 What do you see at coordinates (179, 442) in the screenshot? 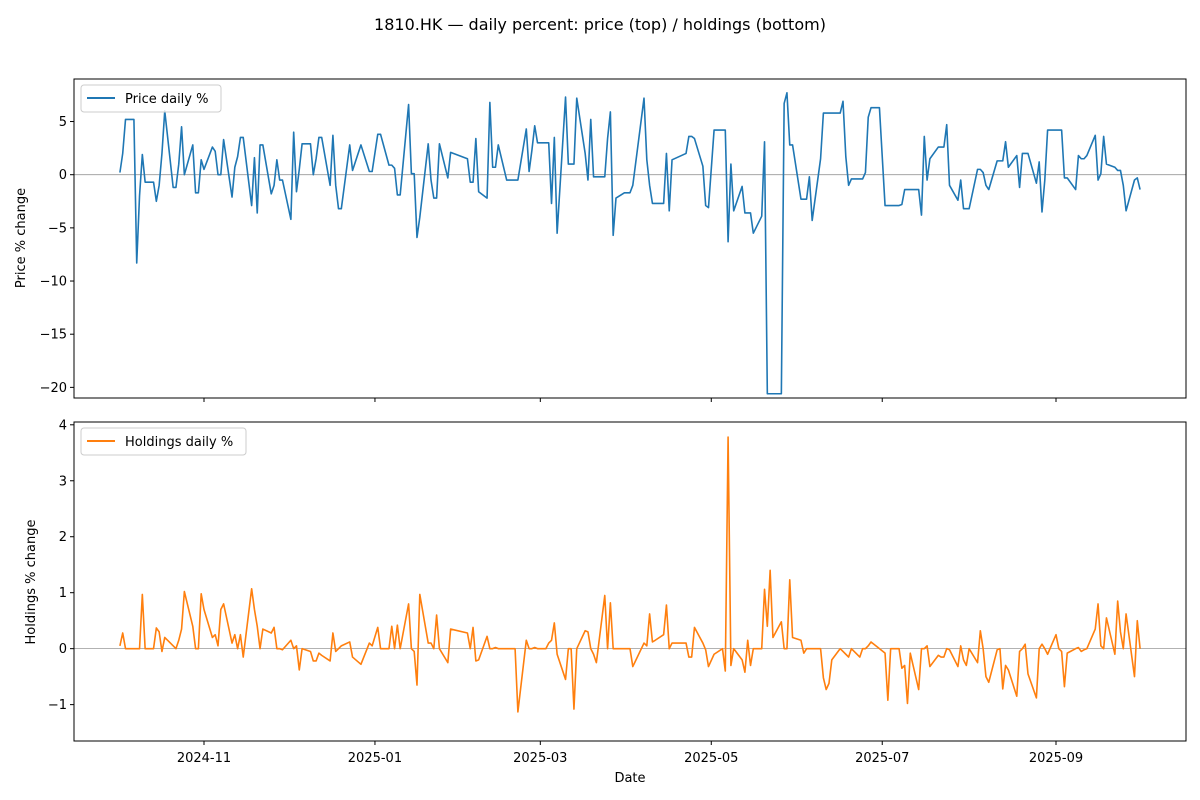
I see `holdings-legend-label: Holdings daily %` at bounding box center [179, 442].